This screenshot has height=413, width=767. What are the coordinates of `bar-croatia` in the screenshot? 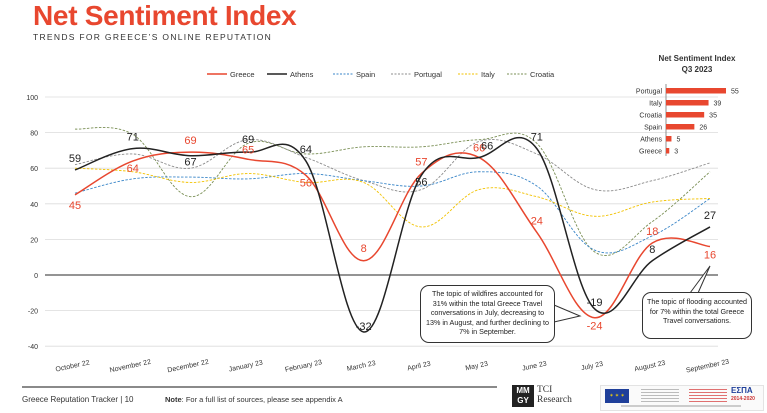 It's located at (685, 115).